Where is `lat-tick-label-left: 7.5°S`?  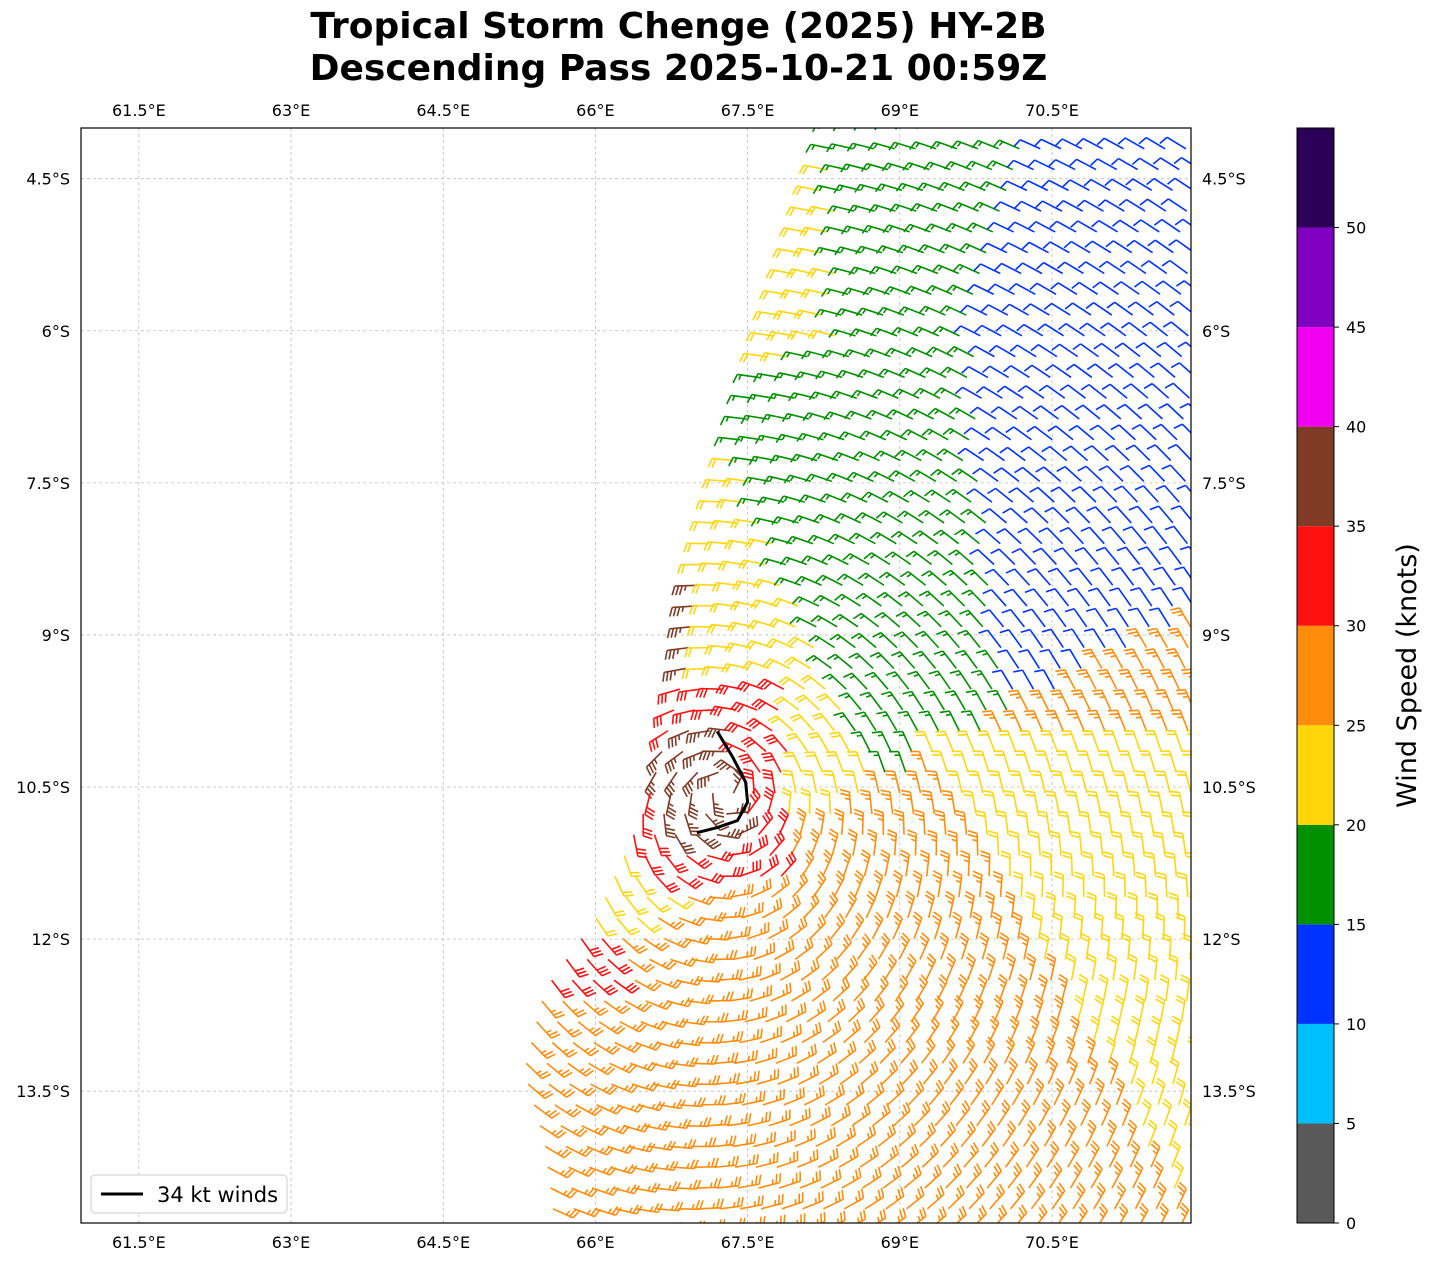
lat-tick-label-left: 7.5°S is located at coordinates (48, 483).